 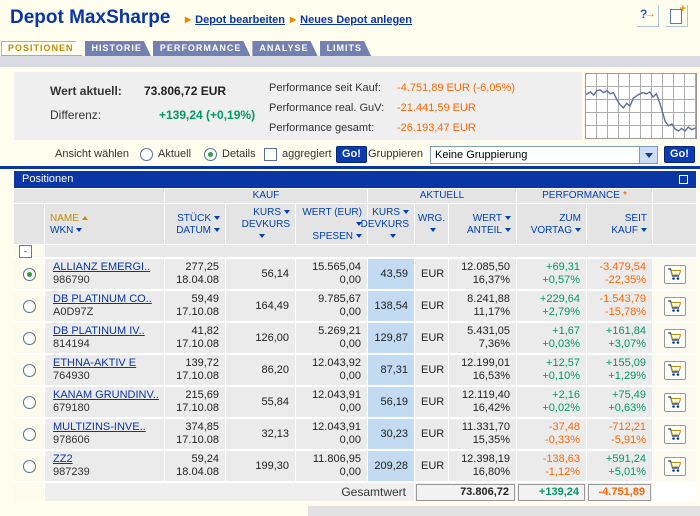 I want to click on col-wrg: WRG., so click(x=431, y=224).